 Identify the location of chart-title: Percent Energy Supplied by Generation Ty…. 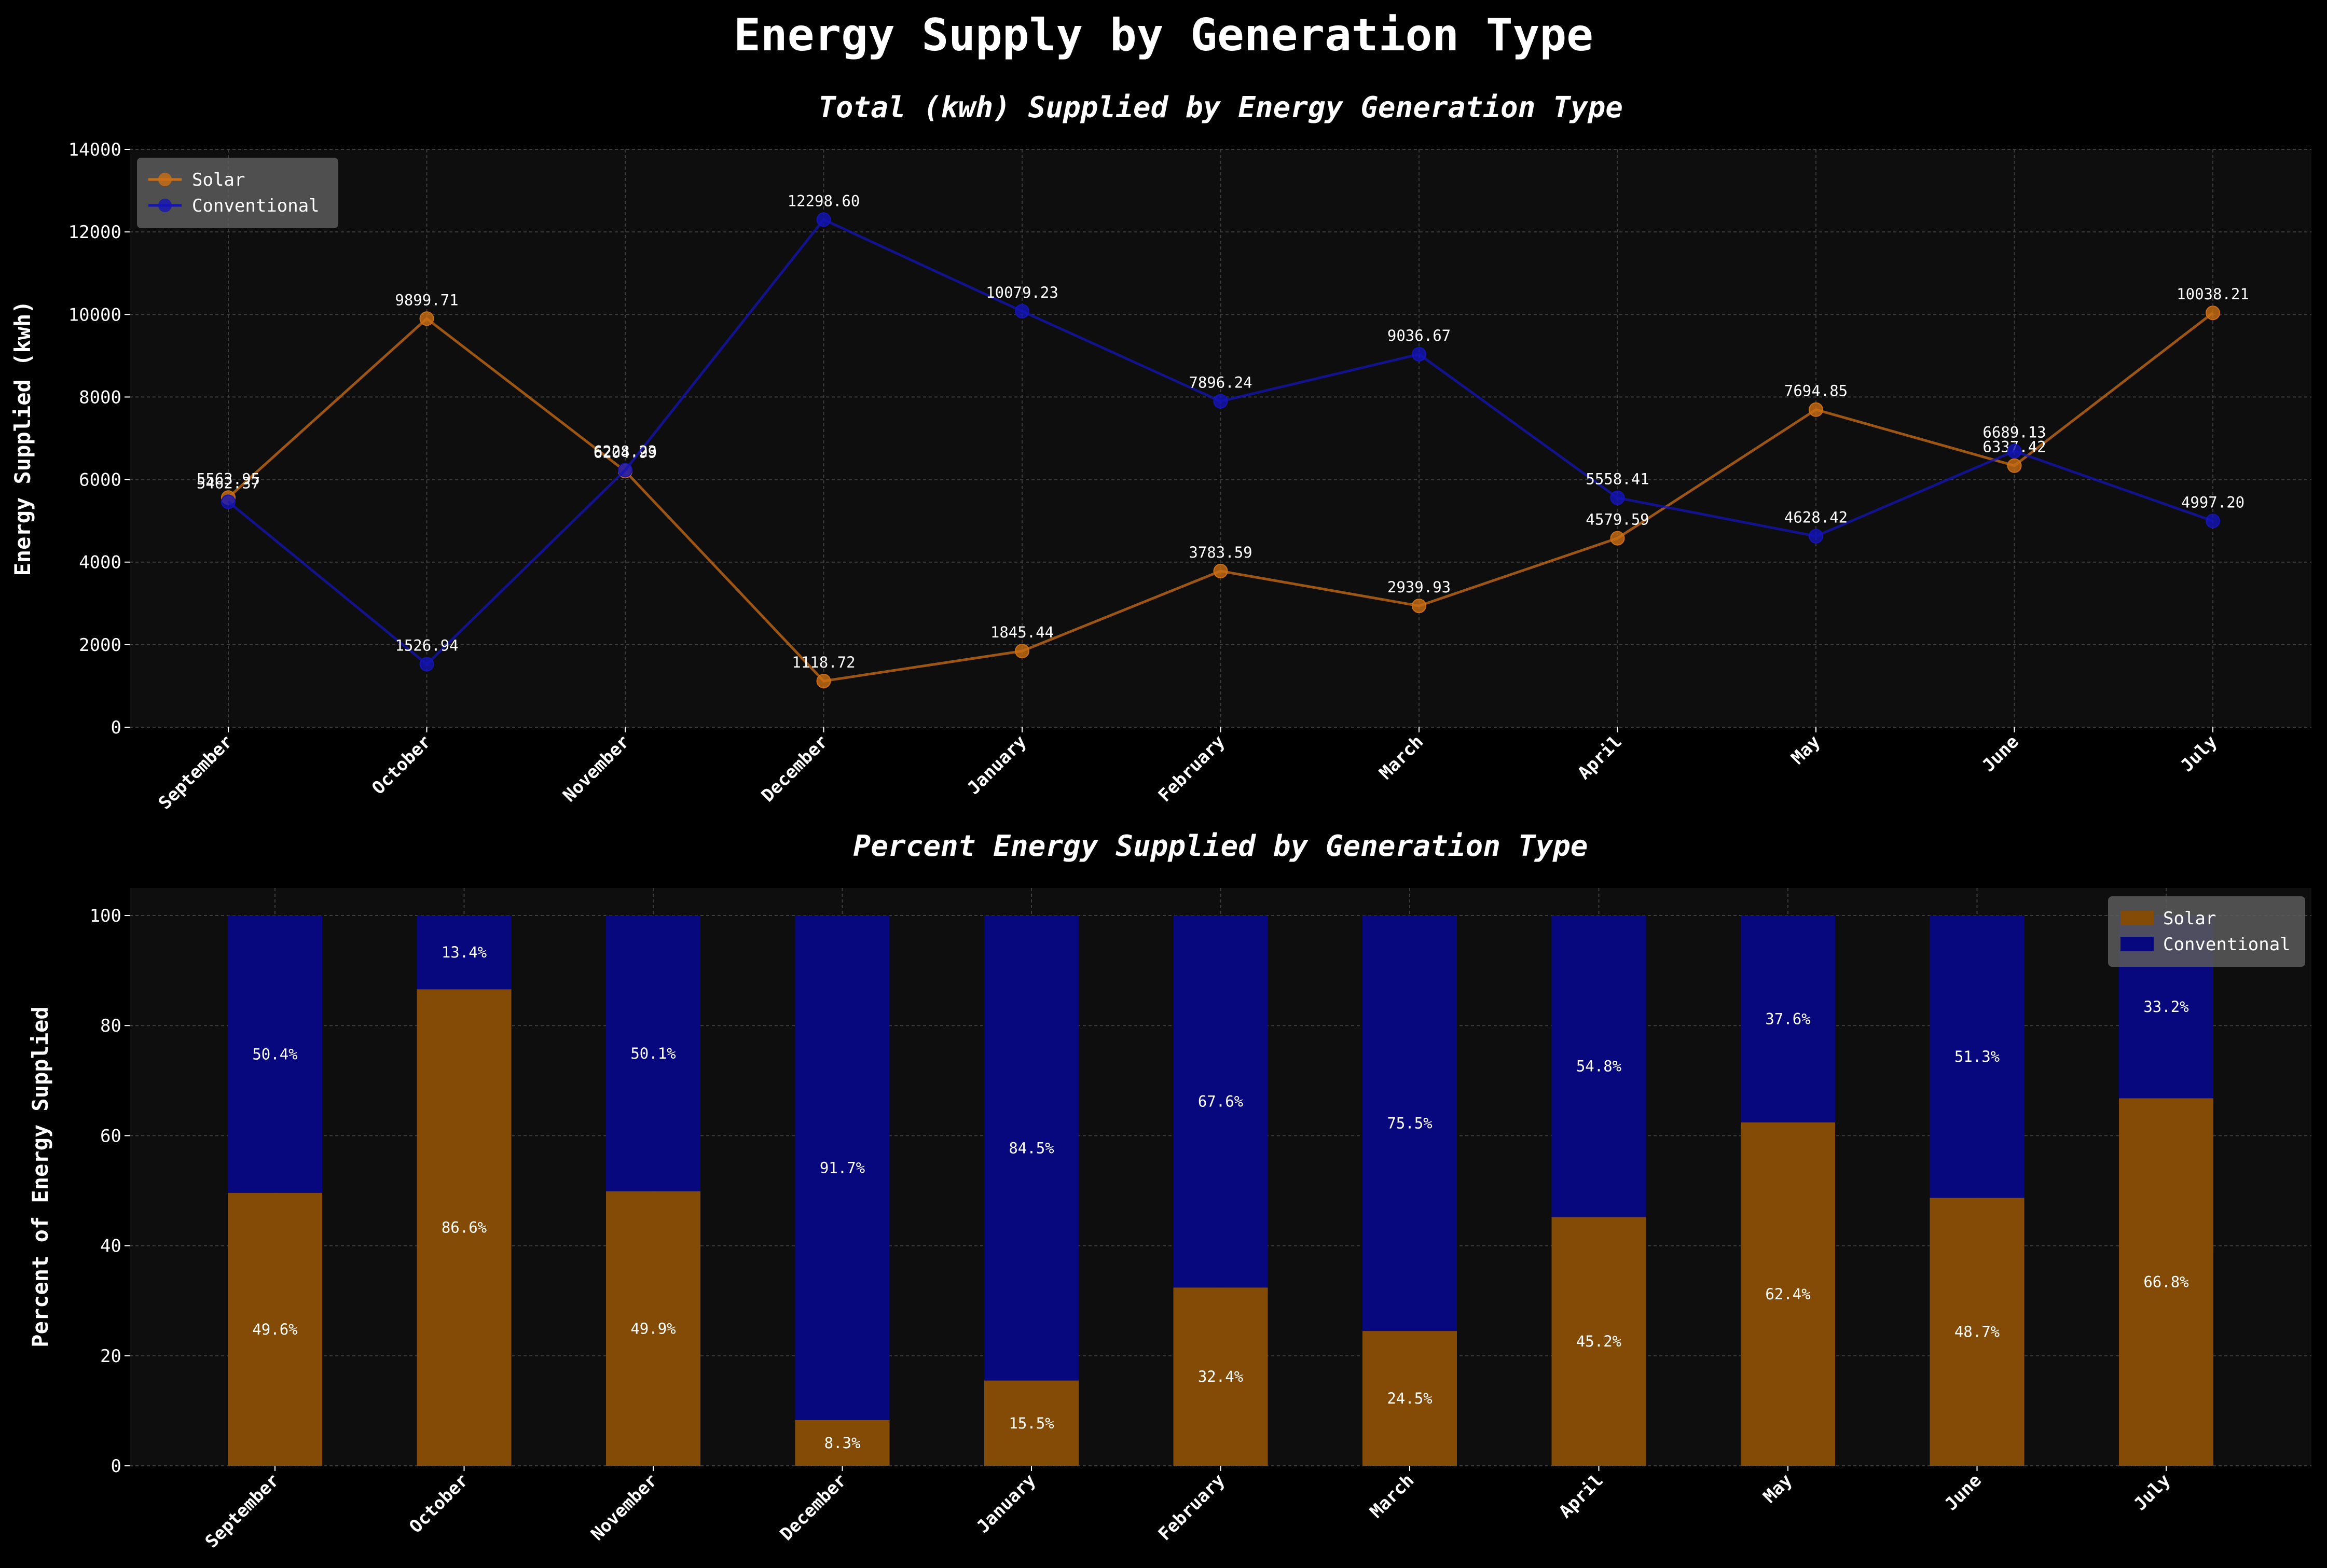
(1220, 846).